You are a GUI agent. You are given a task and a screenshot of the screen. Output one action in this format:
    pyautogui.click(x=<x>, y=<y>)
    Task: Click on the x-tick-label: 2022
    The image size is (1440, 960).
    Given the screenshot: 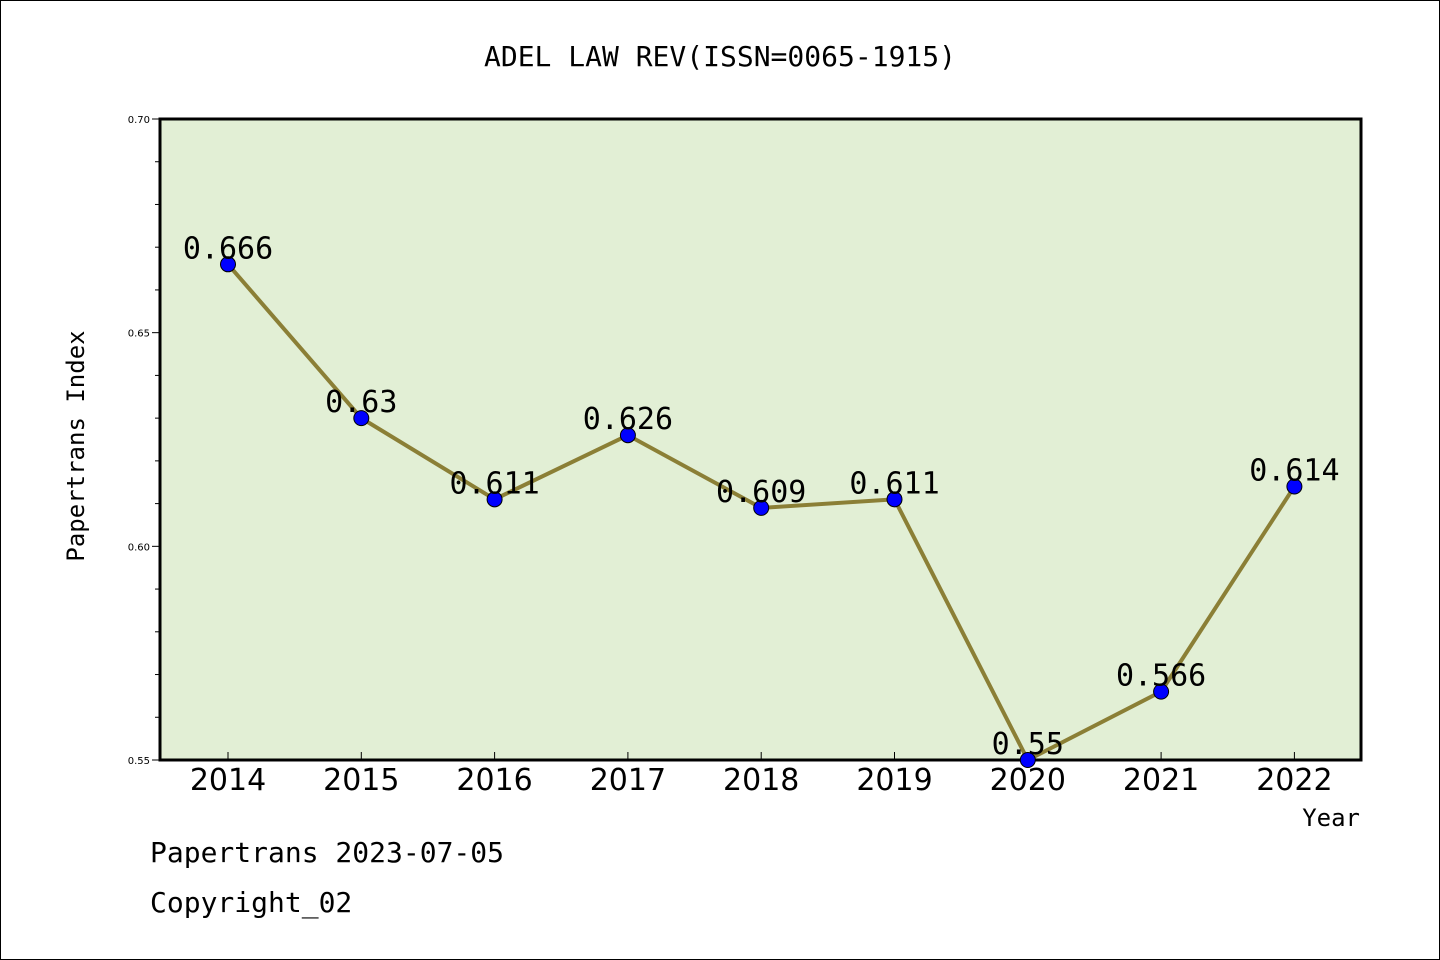 What is the action you would take?
    pyautogui.click(x=1294, y=780)
    